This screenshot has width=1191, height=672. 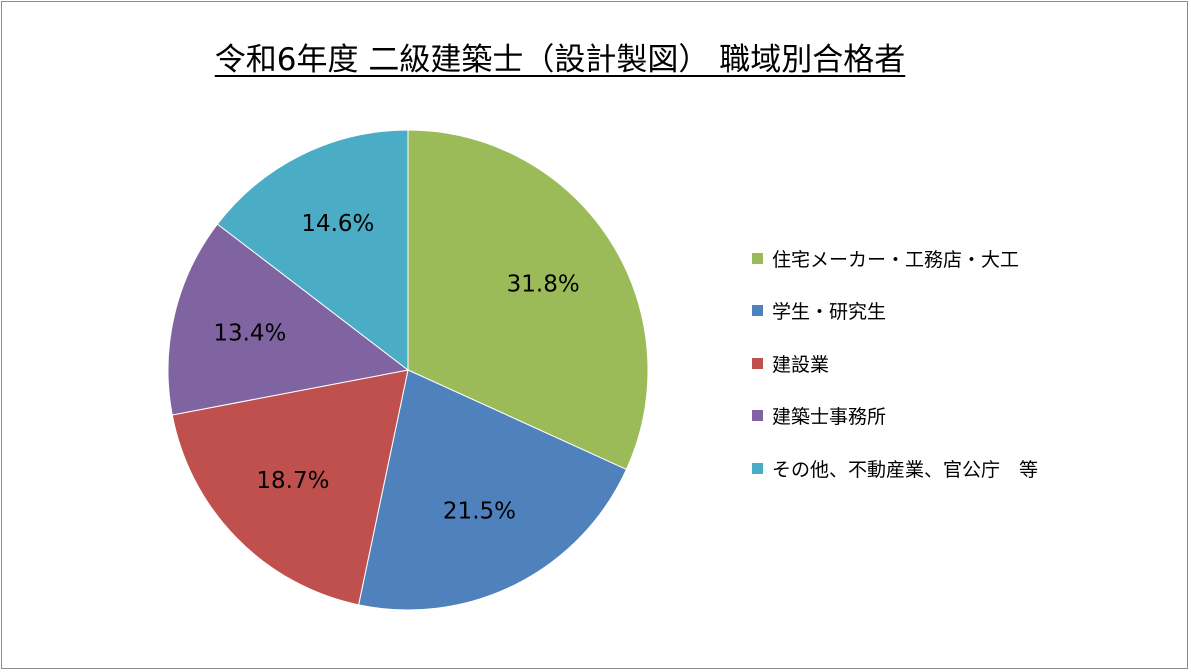 I want to click on chart-title: 令和6年度 二級建築士（設計製図） 職域別合格者, so click(x=560, y=60).